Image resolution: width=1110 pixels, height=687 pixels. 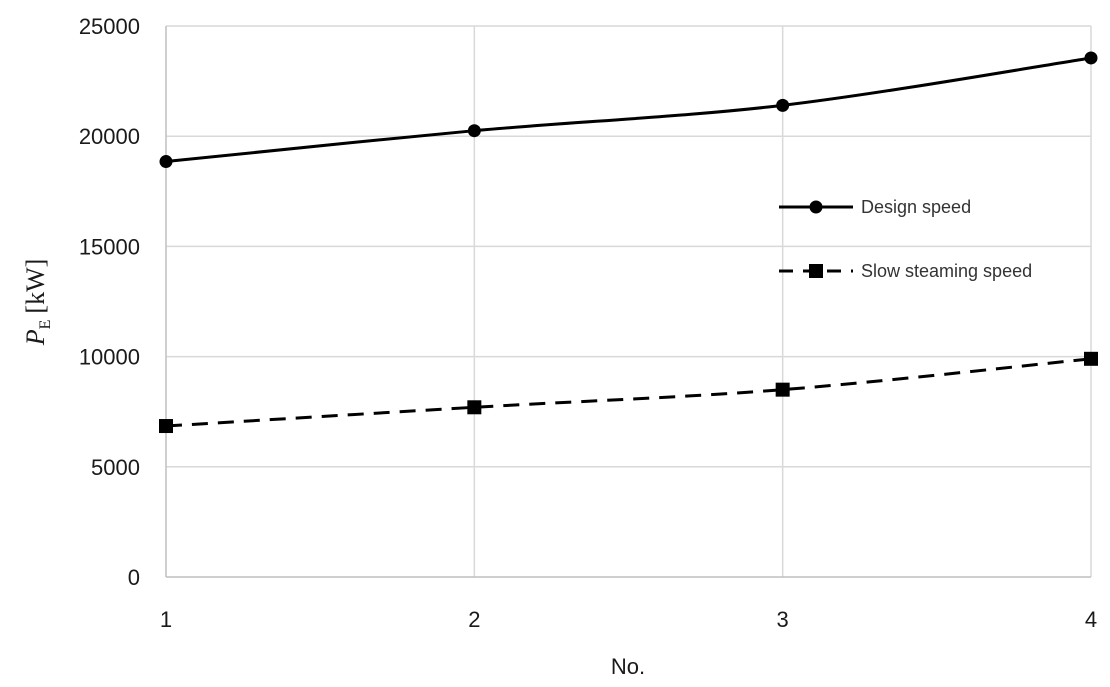 I want to click on series-line-slow-steaming-speed, so click(x=628, y=392).